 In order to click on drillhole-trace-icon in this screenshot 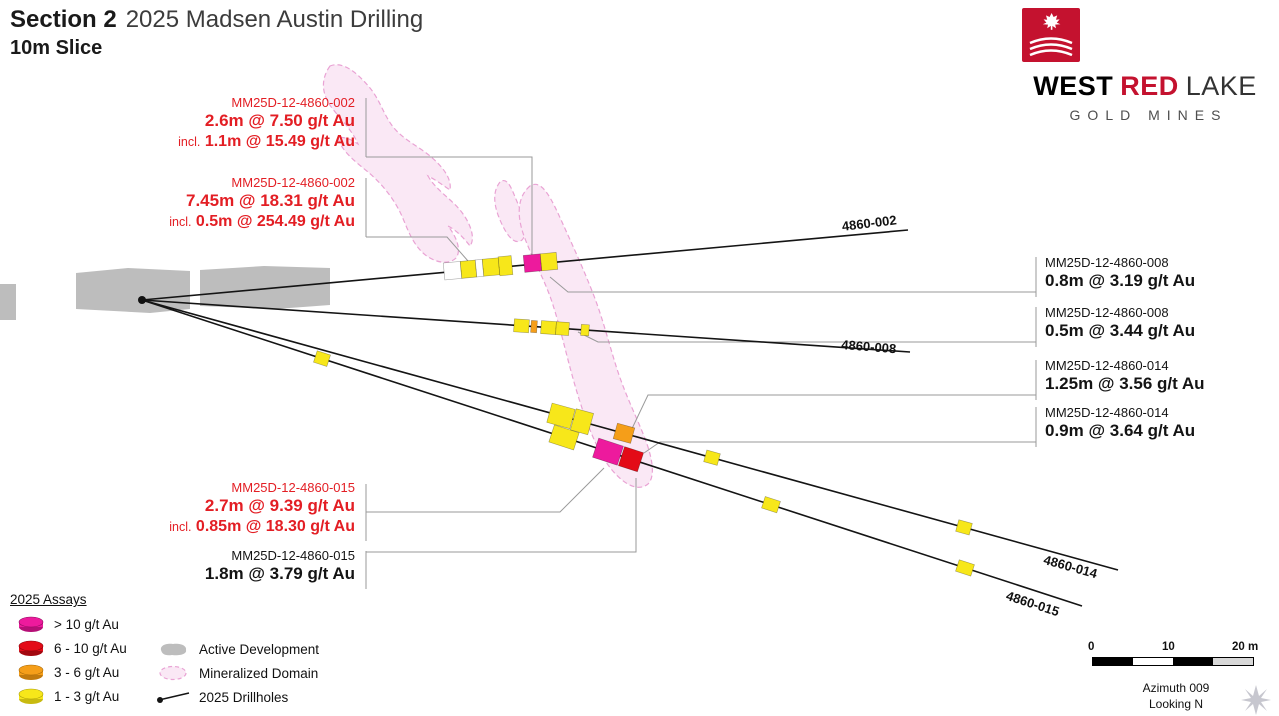, I will do `click(173, 697)`.